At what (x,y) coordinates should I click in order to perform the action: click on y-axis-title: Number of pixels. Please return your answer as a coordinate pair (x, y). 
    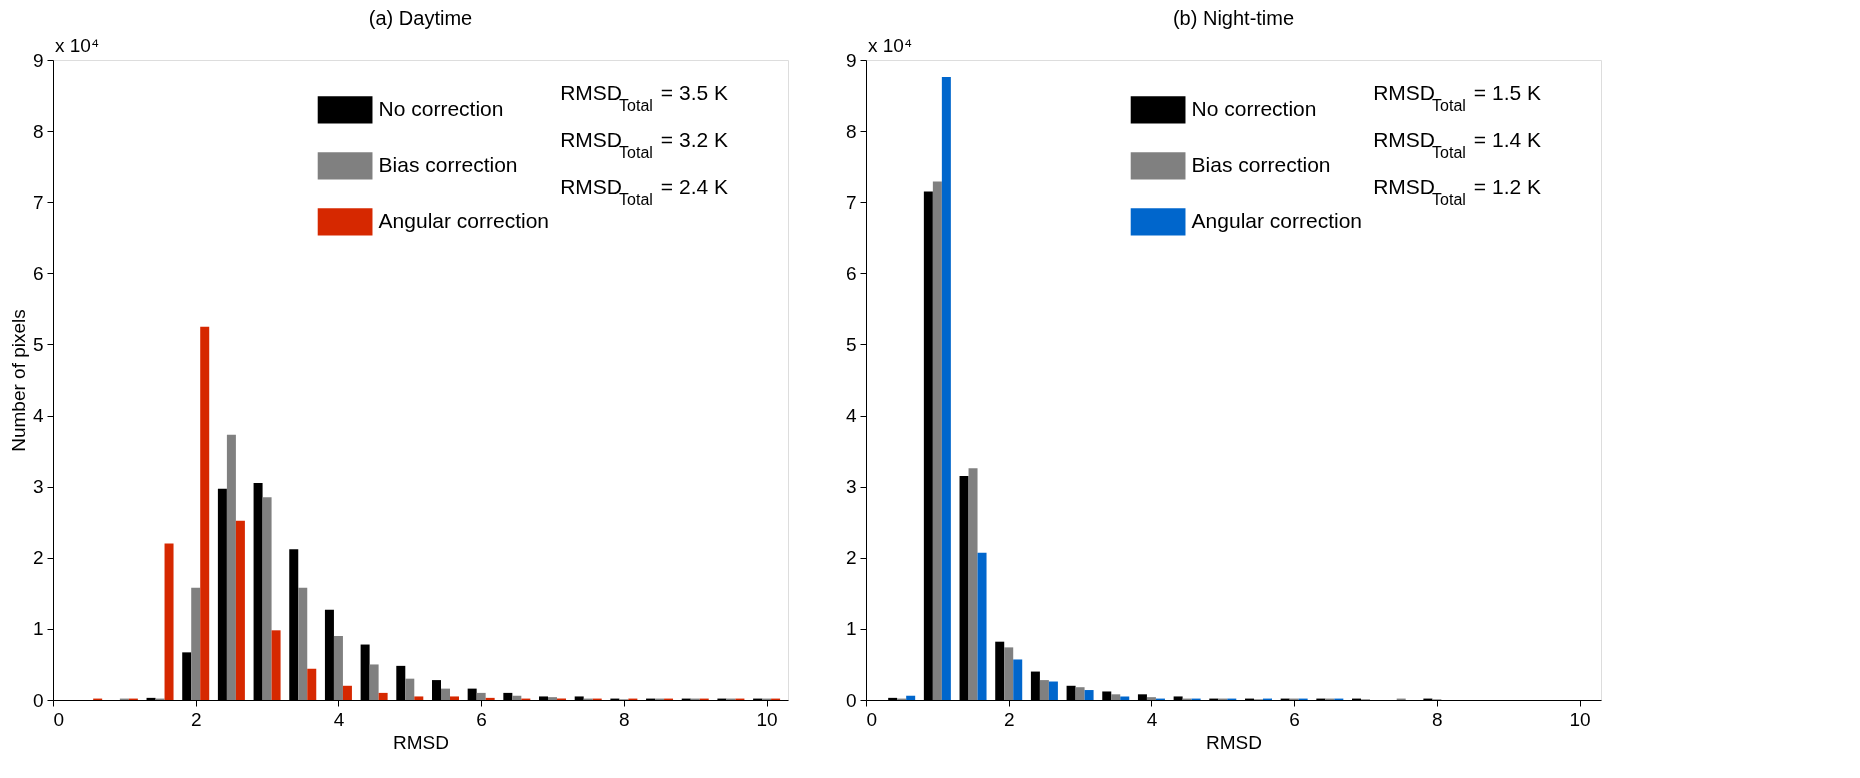
    Looking at the image, I should click on (18, 380).